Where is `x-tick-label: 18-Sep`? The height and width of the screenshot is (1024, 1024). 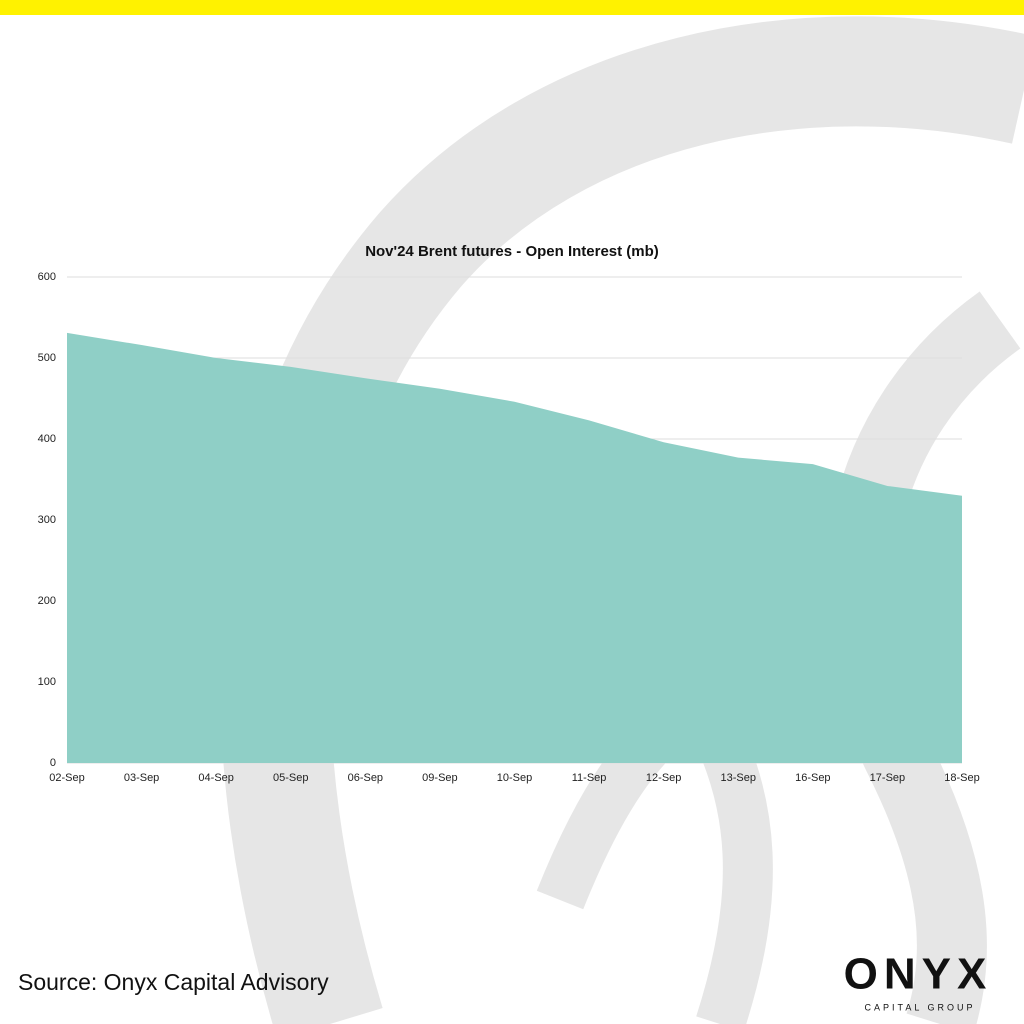
x-tick-label: 18-Sep is located at coordinates (961, 778).